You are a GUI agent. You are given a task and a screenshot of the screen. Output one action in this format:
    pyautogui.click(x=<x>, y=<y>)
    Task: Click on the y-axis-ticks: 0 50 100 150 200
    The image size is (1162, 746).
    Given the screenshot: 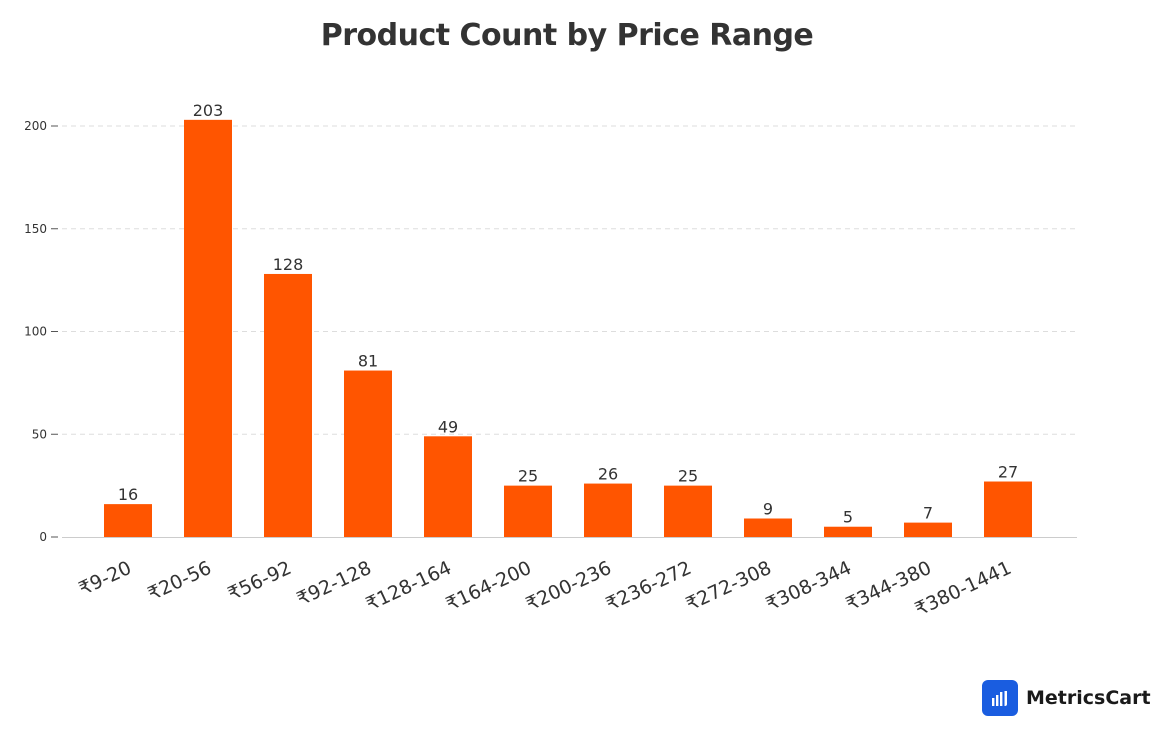 What is the action you would take?
    pyautogui.click(x=41, y=331)
    